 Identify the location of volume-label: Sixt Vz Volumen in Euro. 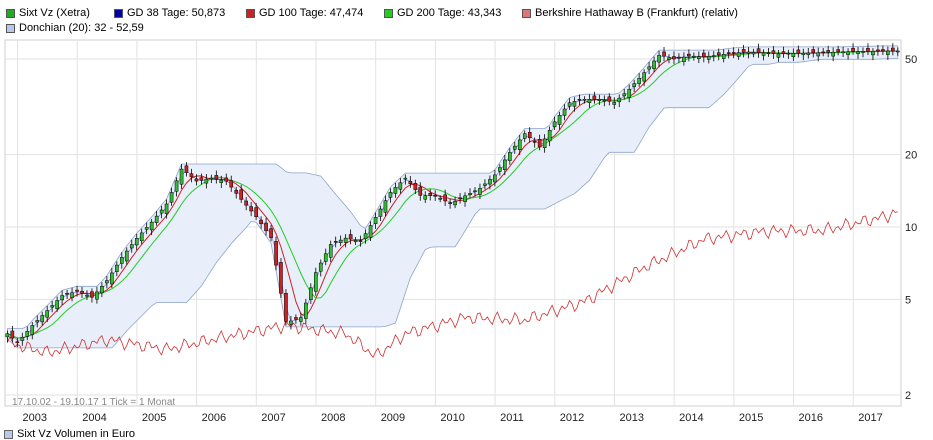
(76, 434).